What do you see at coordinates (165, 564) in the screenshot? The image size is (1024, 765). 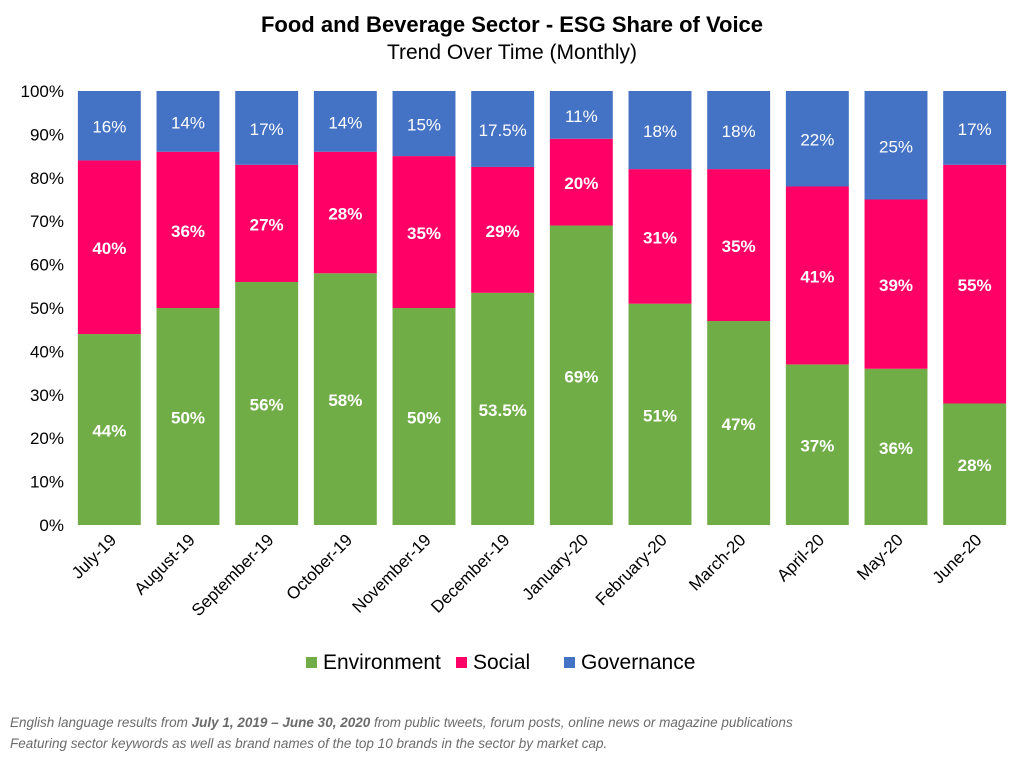 I see `x-tick-label: August-19` at bounding box center [165, 564].